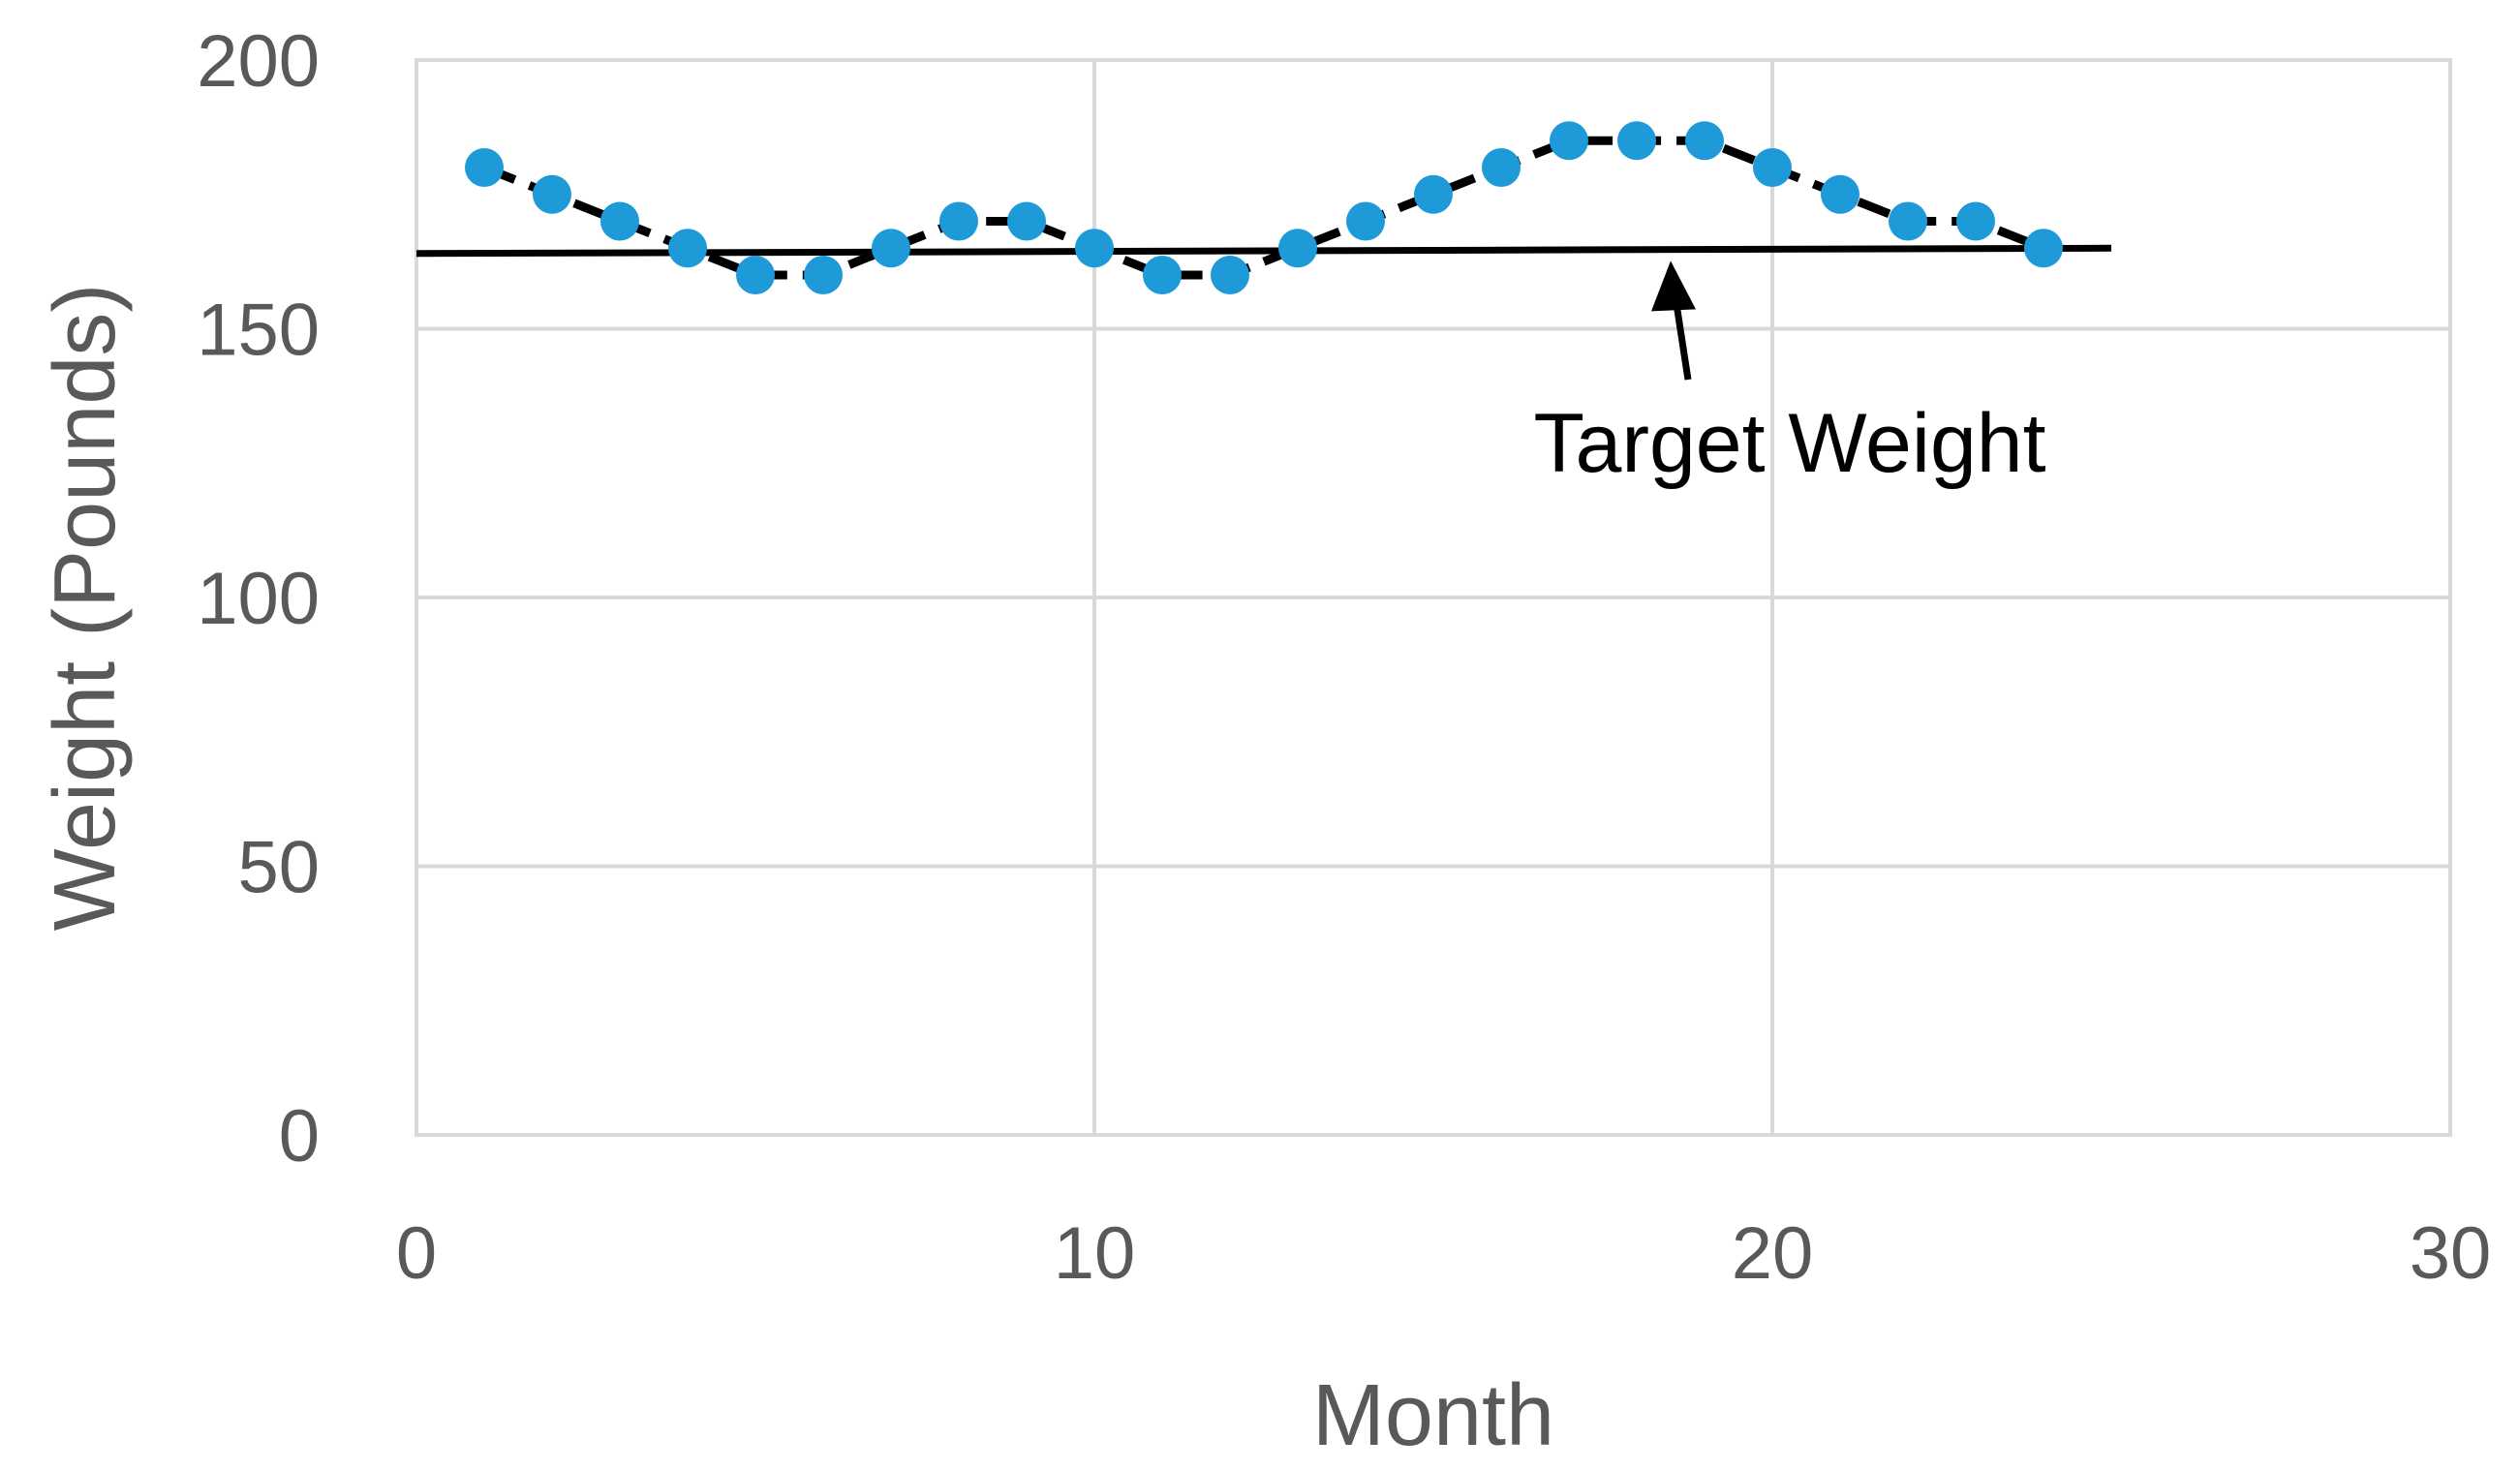  I want to click on y-axis-tick-labels: 0 50 100 150 200, so click(259, 599).